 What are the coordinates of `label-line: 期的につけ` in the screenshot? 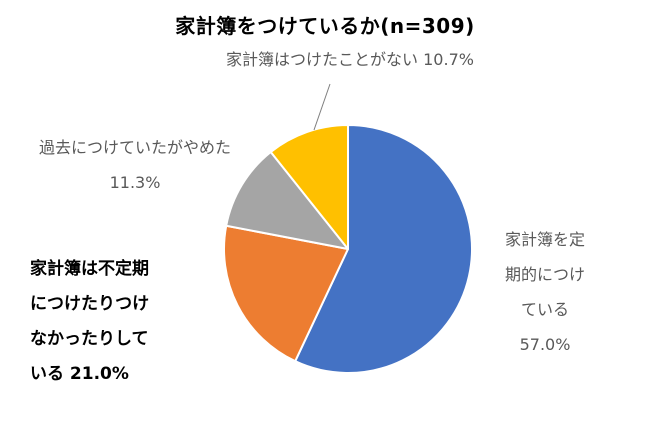 It's located at (544, 274).